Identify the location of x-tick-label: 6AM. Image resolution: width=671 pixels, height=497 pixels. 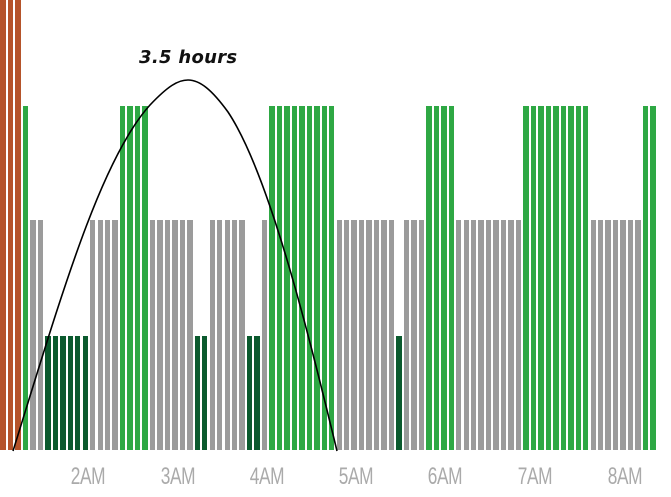
(445, 476).